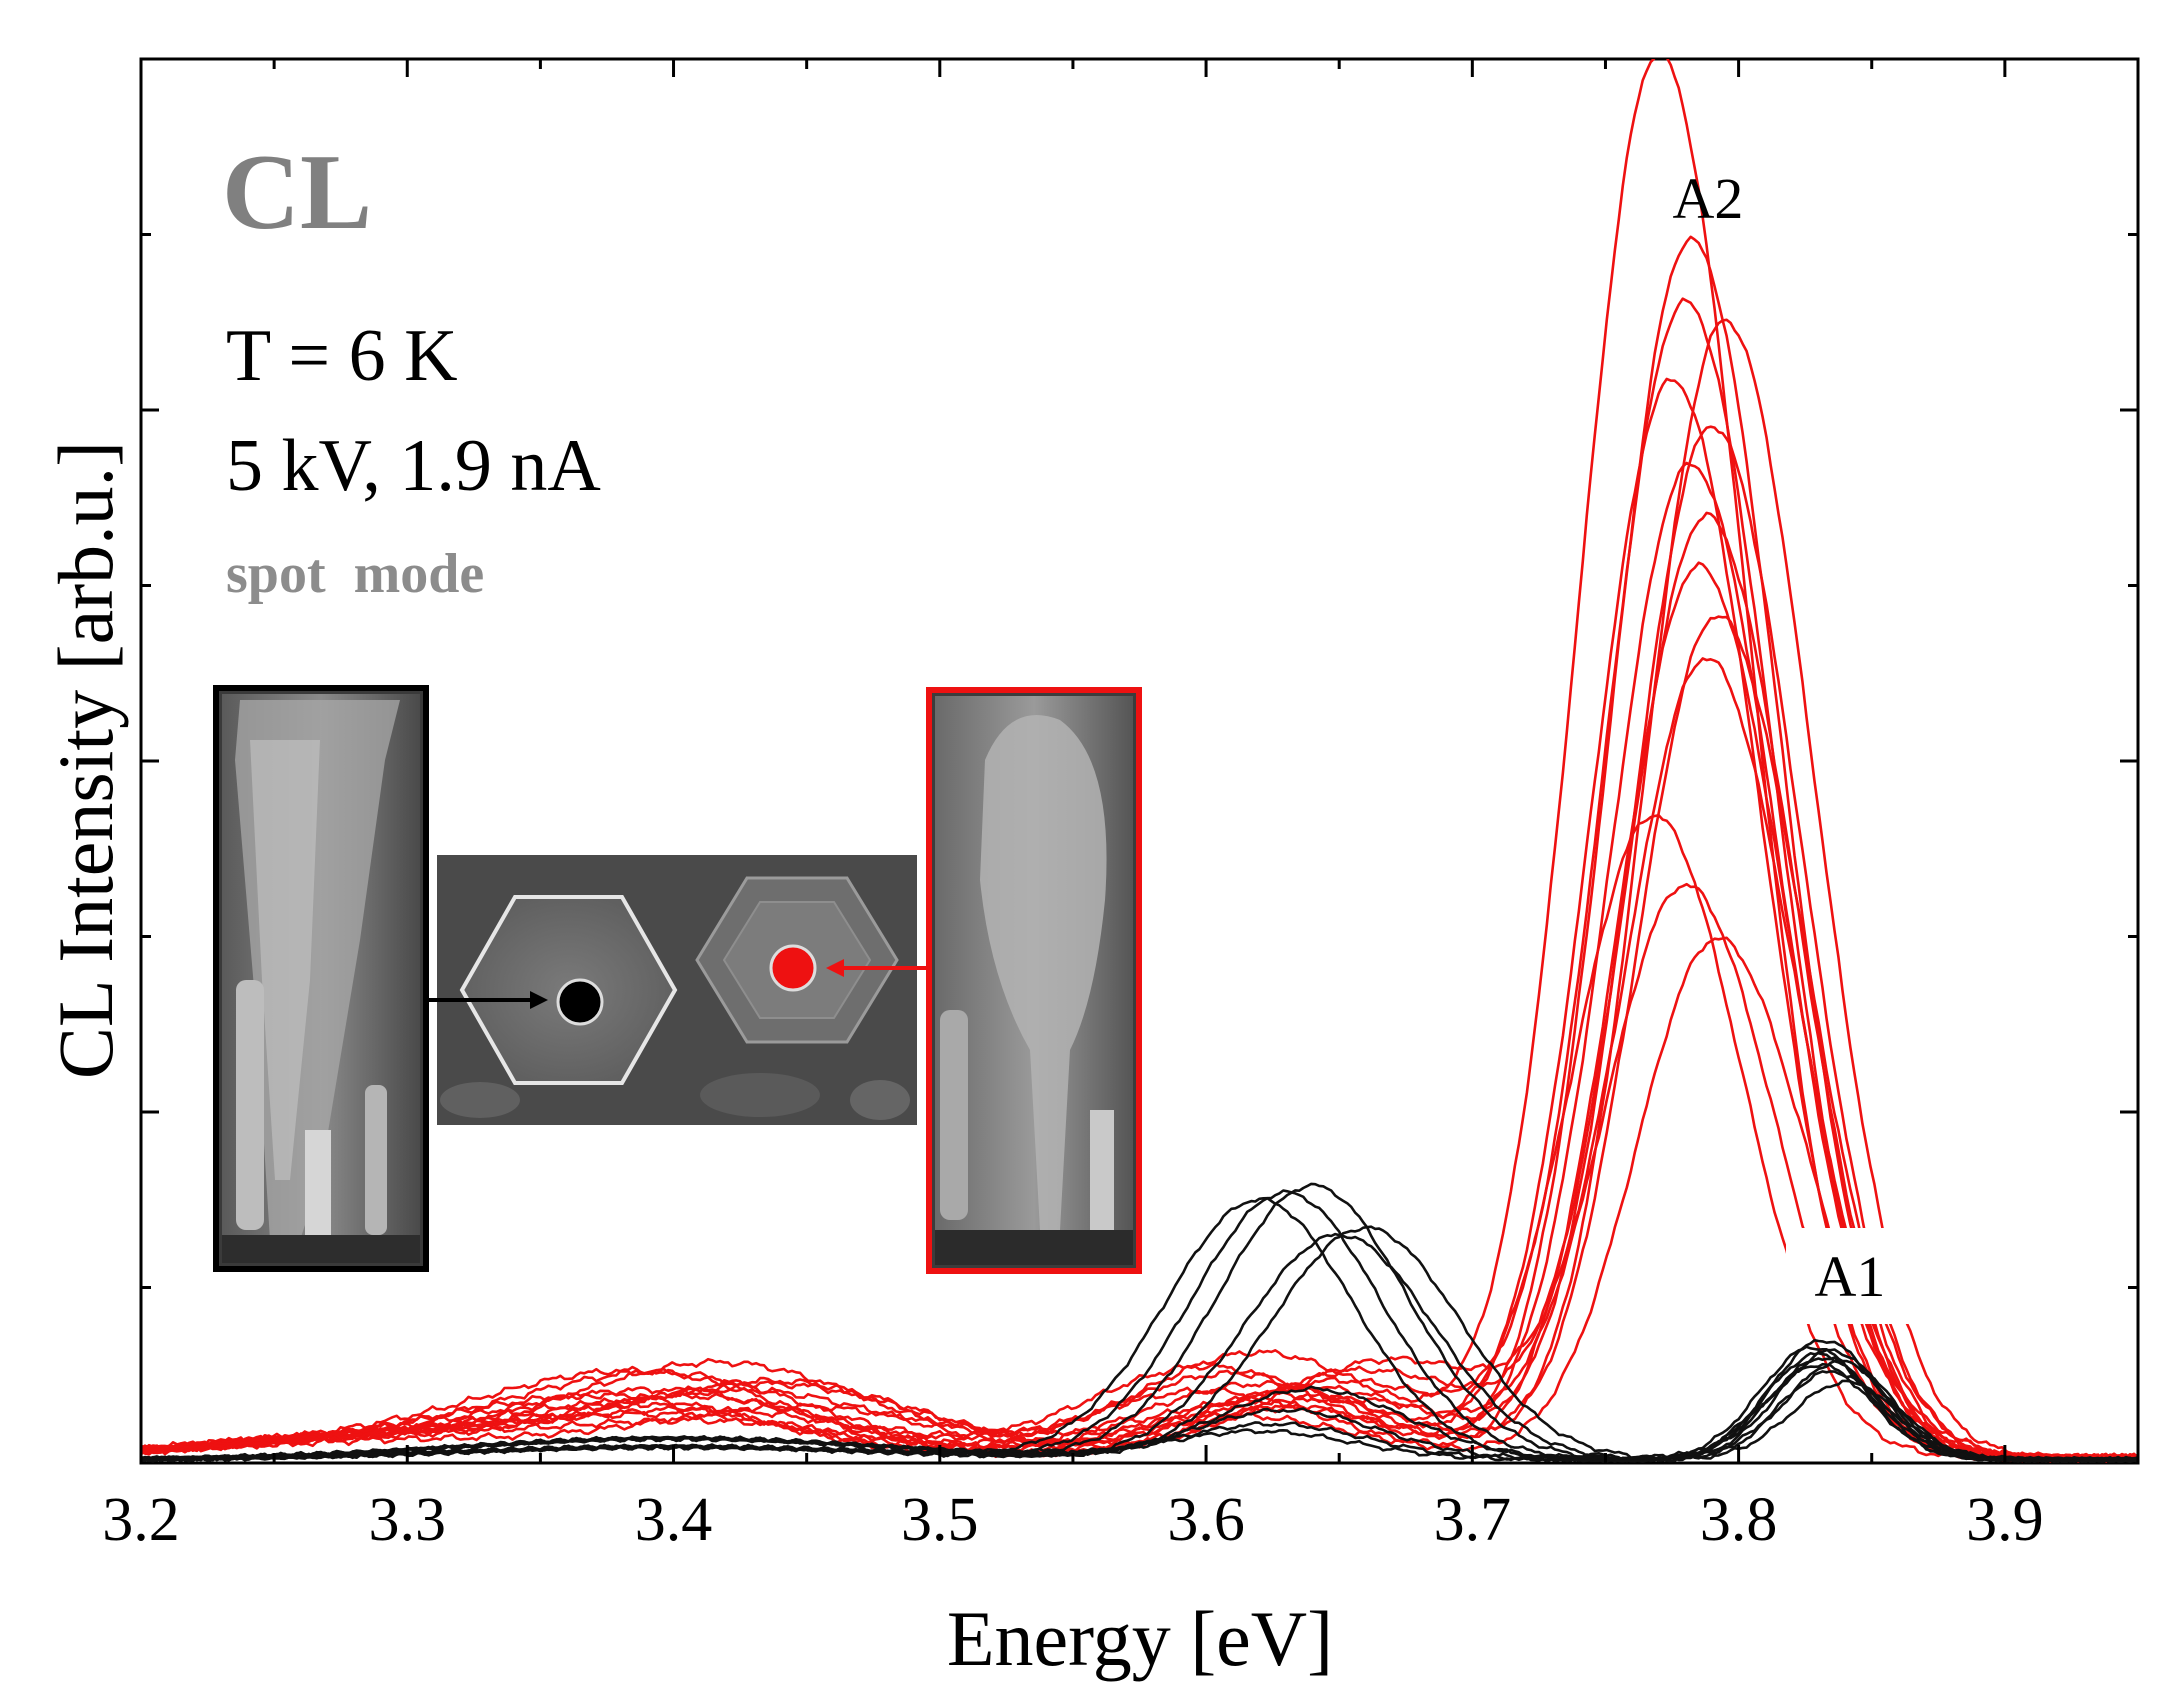 Image resolution: width=2178 pixels, height=1697 pixels. I want to click on x-tick-label: 3.8, so click(1739, 1520).